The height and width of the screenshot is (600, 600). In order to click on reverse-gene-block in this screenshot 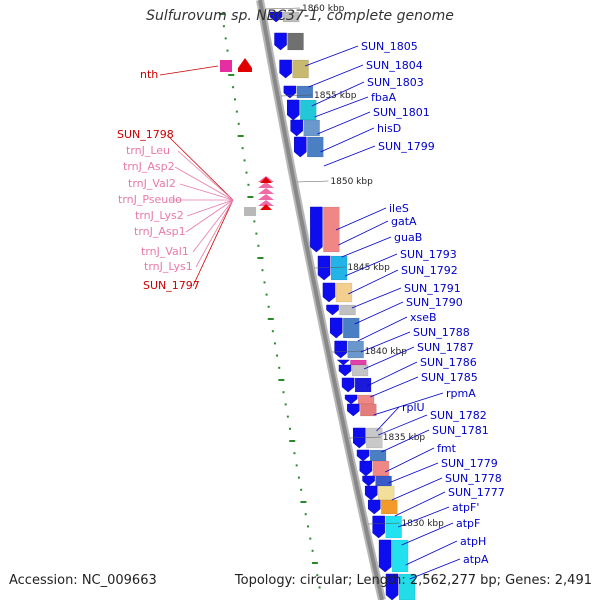, I will do `click(250, 211)`.